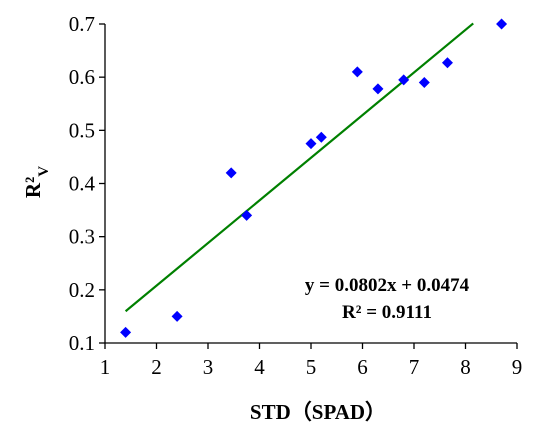 The height and width of the screenshot is (441, 550). Describe the element at coordinates (82, 343) in the screenshot. I see `y-tick-label: 0.1` at that location.